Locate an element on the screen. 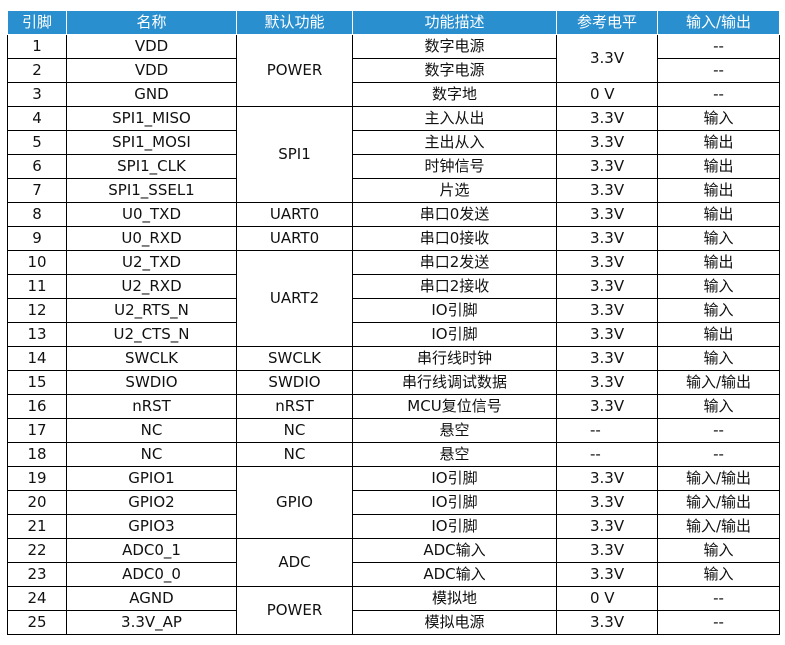 The height and width of the screenshot is (645, 785). table-row: 19 GPIO1 GPIO IO引脚 3.3V 输入/输出 is located at coordinates (393, 502).